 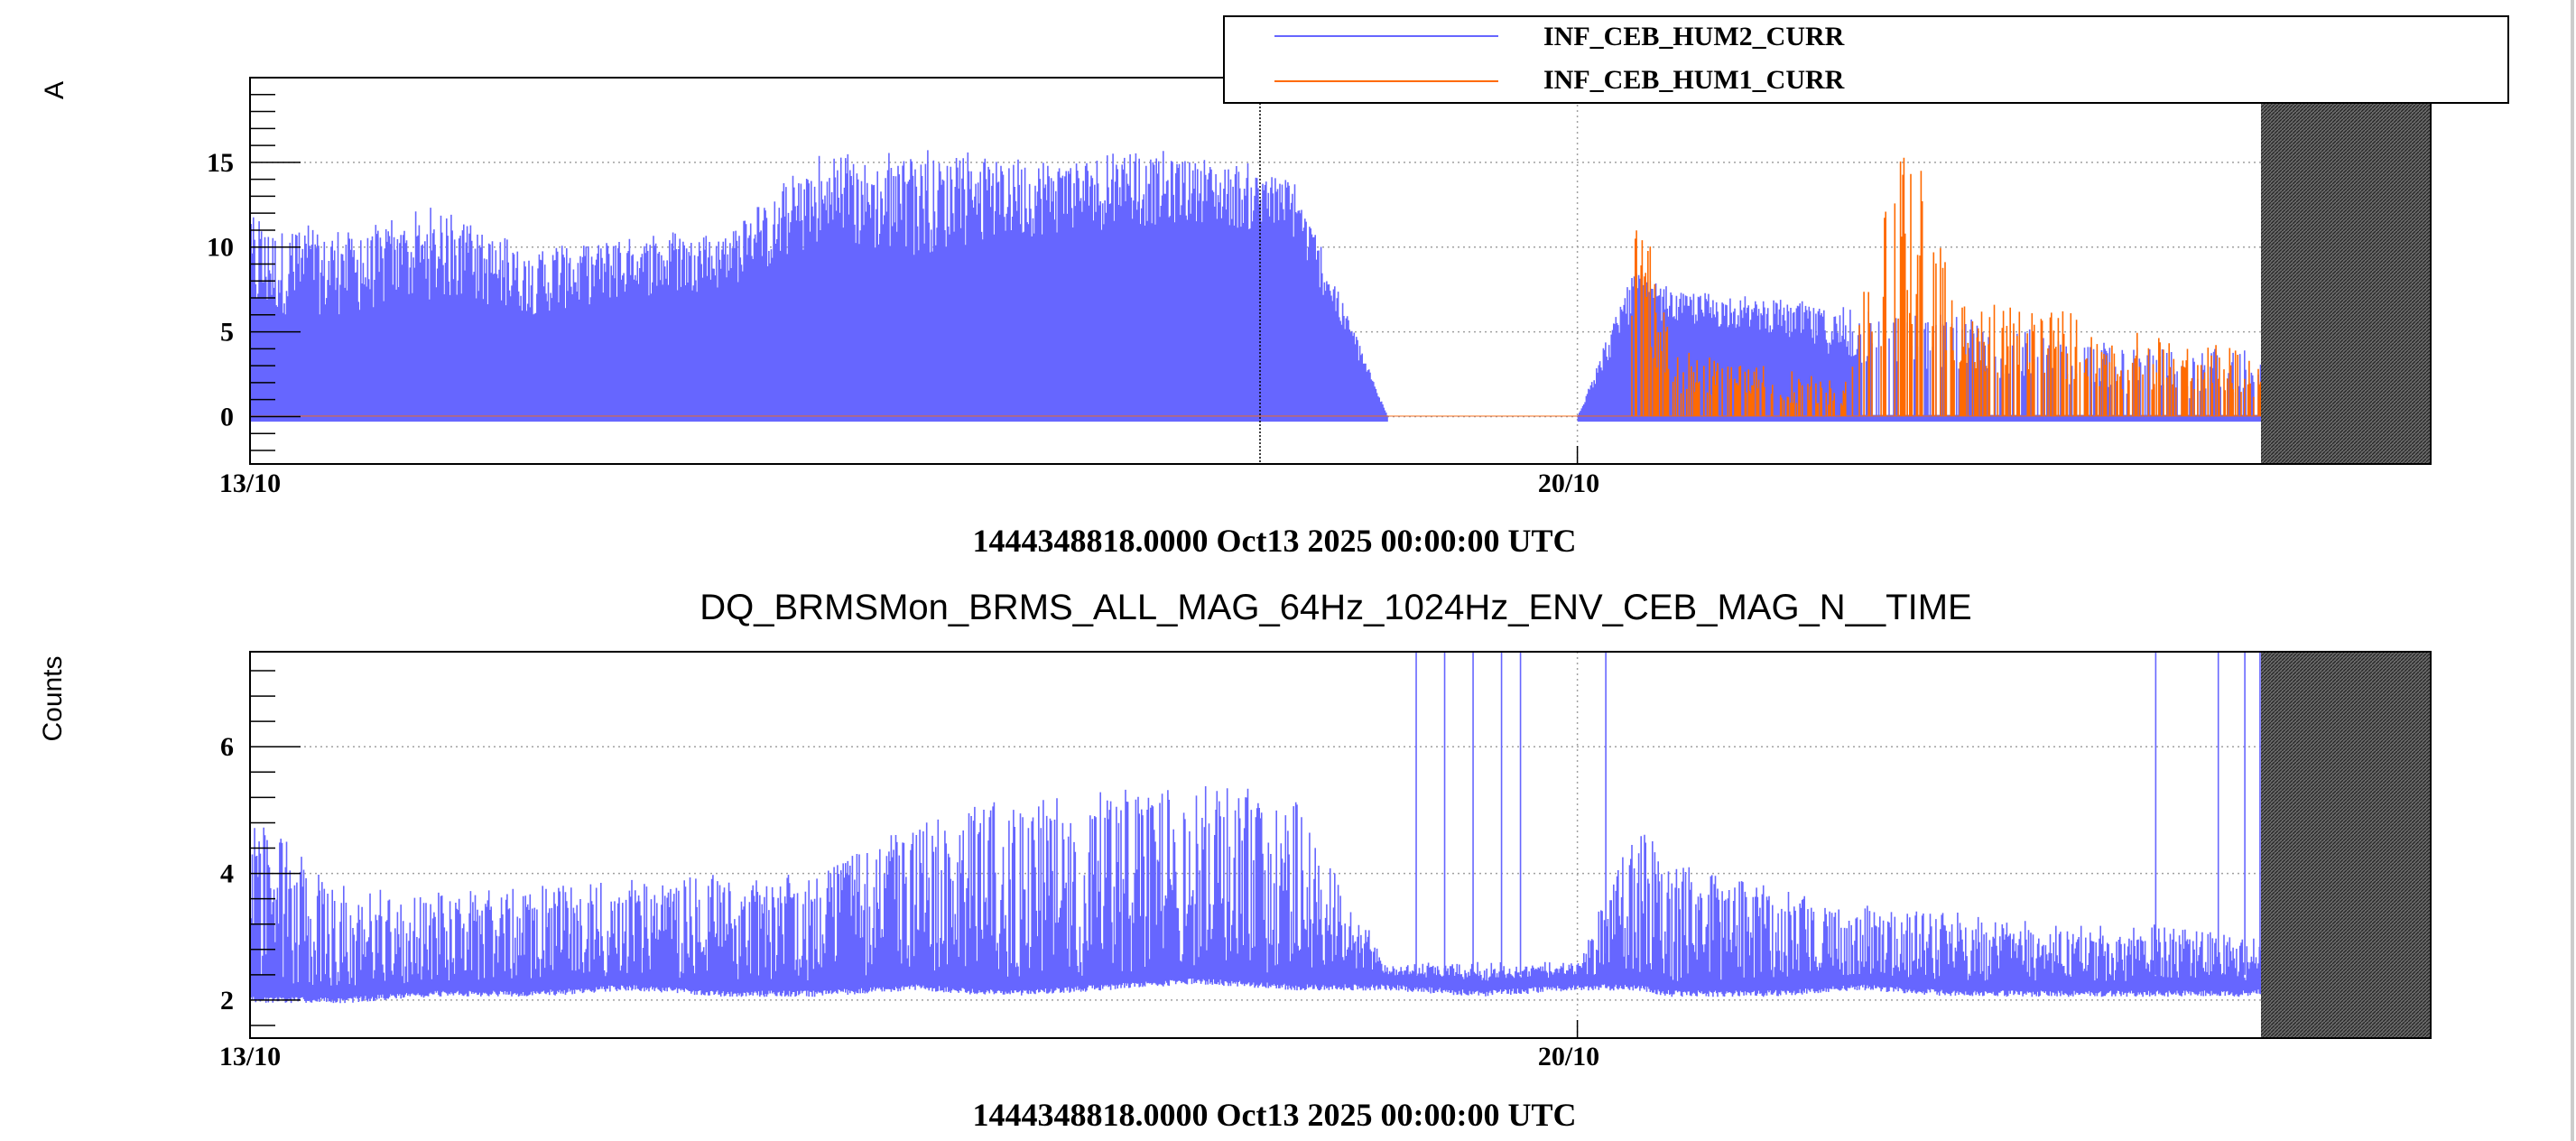 What do you see at coordinates (227, 1001) in the screenshot?
I see `bottom-y-tick-label-0: 2` at bounding box center [227, 1001].